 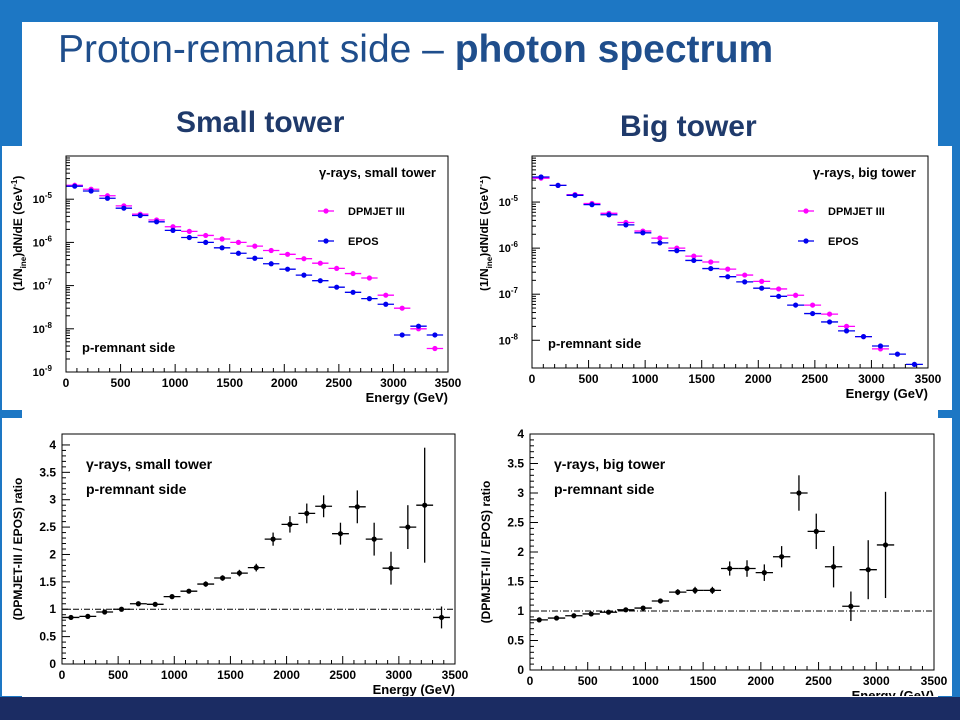 What do you see at coordinates (43, 285) in the screenshot?
I see `y-tick-label: 10⁻⁷` at bounding box center [43, 285].